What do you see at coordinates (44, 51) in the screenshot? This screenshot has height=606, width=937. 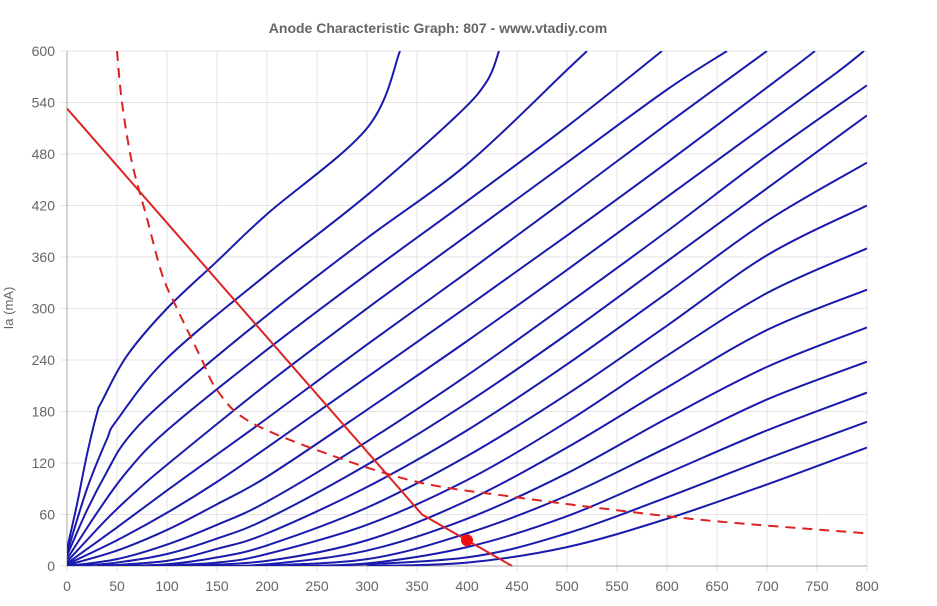 I see `y-tick-label: 600` at bounding box center [44, 51].